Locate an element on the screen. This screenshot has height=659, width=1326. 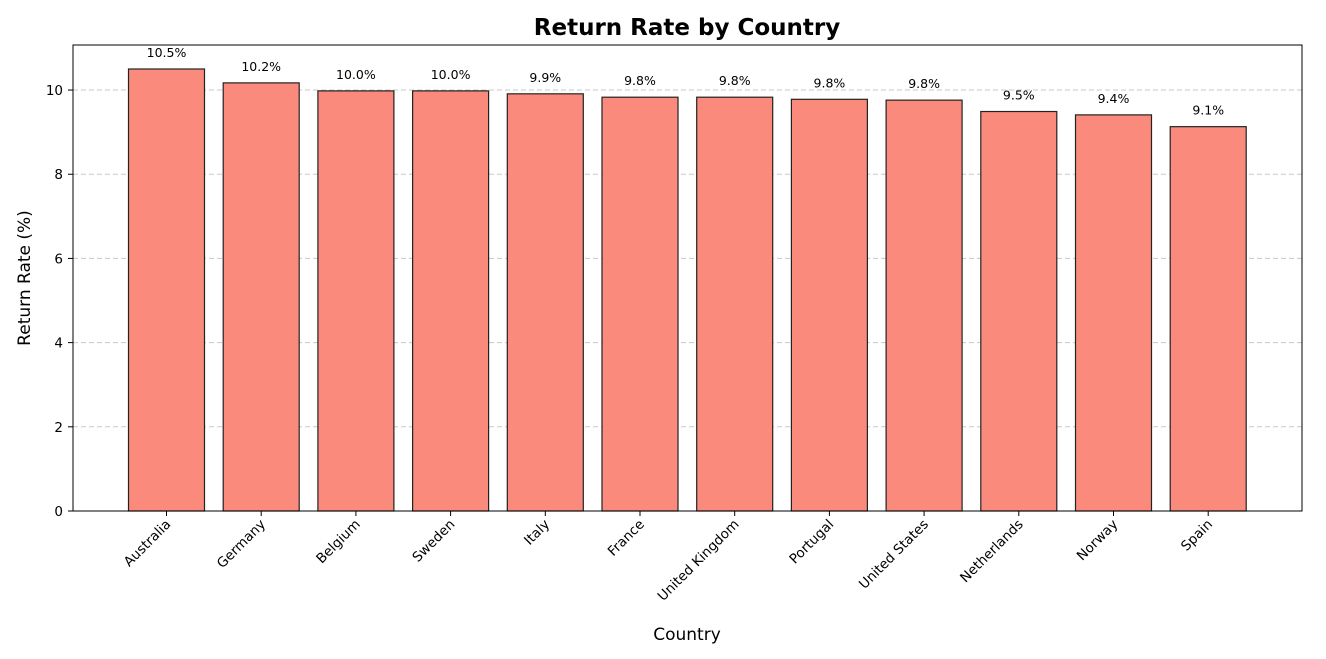
y-tick-label: 10 is located at coordinates (54, 91).